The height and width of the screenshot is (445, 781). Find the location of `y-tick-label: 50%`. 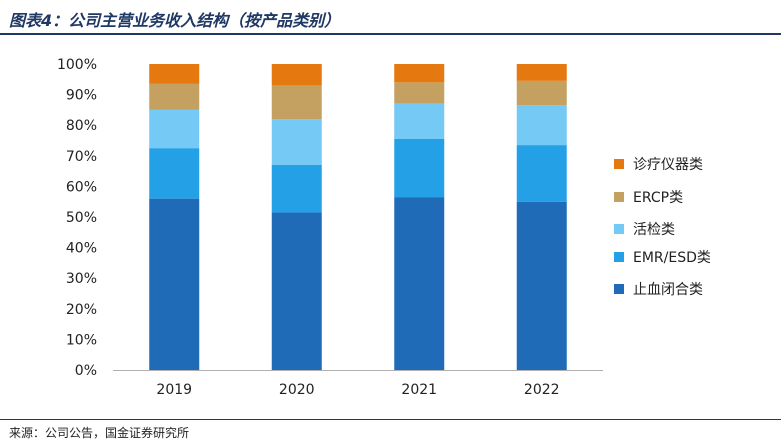

y-tick-label: 50% is located at coordinates (81, 218).